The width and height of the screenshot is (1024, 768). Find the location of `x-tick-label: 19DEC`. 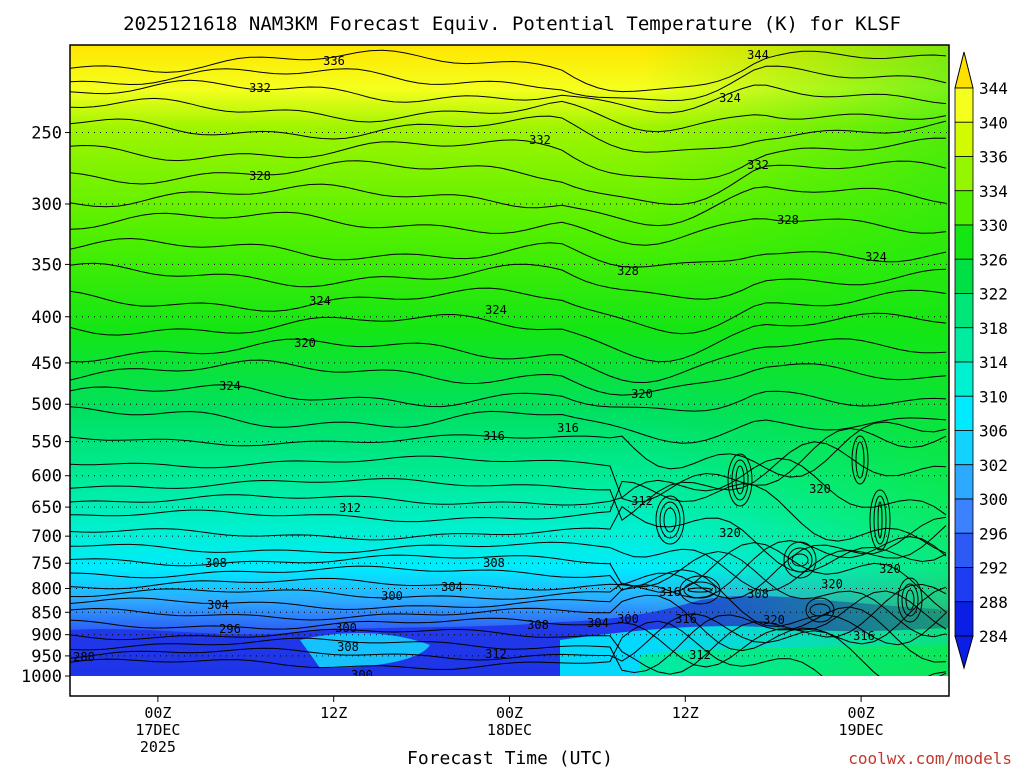

x-tick-label: 19DEC is located at coordinates (861, 730).